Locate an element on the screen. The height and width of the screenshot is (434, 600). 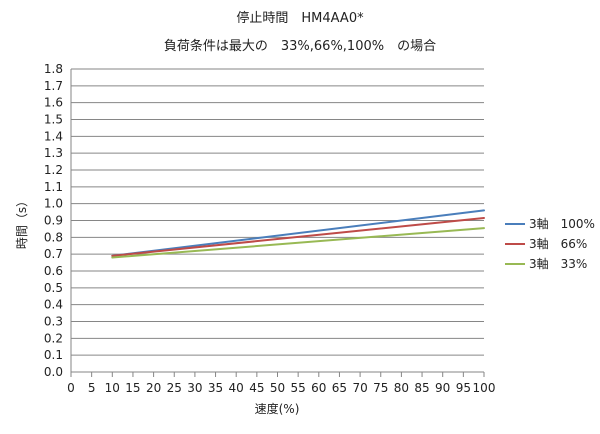
y-tick-label: 1.6 is located at coordinates (53, 103).